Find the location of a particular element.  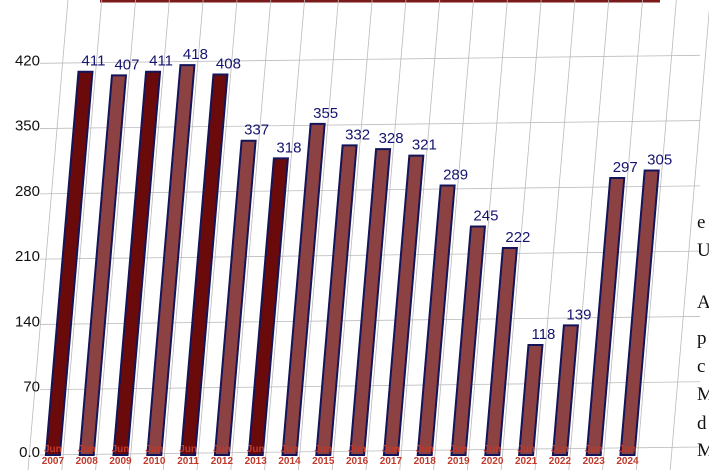

value-label: 355 is located at coordinates (325, 113).